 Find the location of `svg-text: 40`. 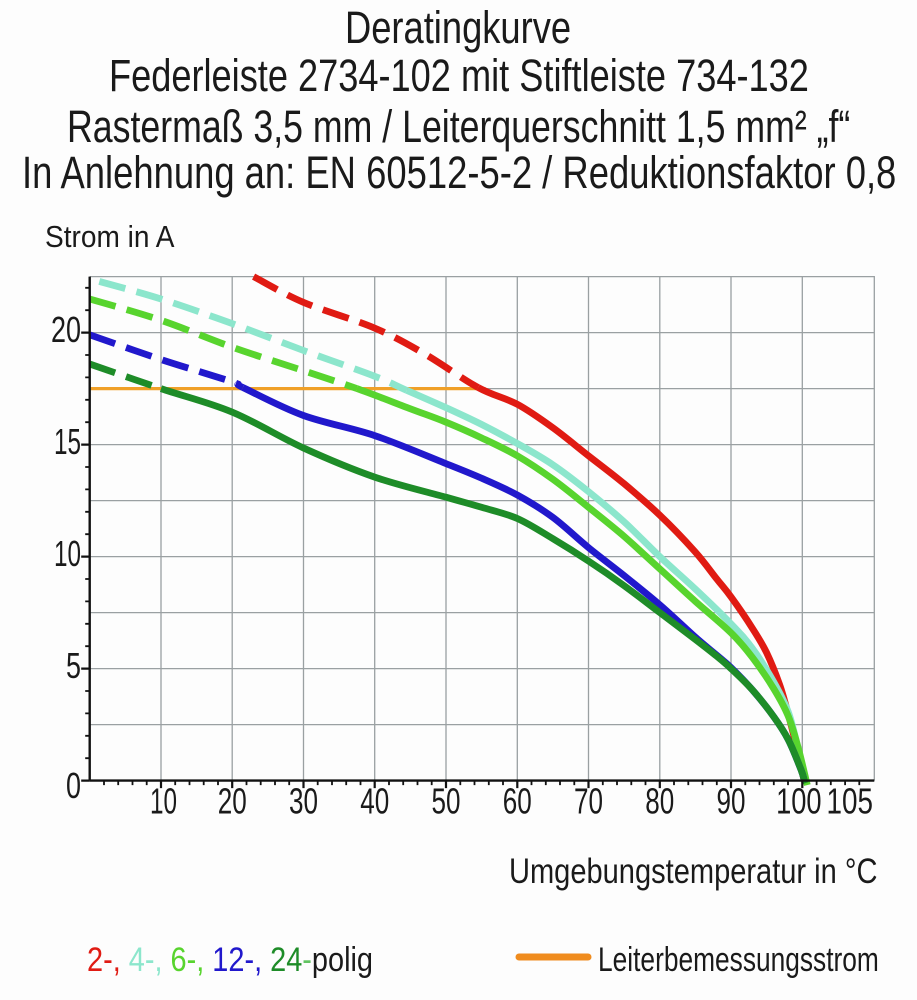

svg-text: 40 is located at coordinates (374, 801).